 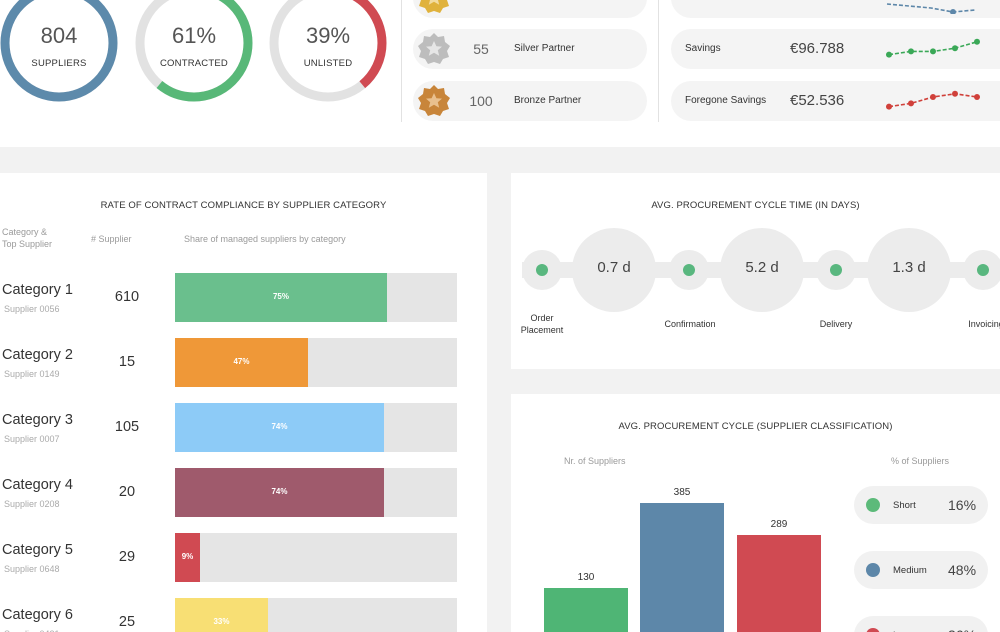 What do you see at coordinates (779, 583) in the screenshot?
I see `bar-long` at bounding box center [779, 583].